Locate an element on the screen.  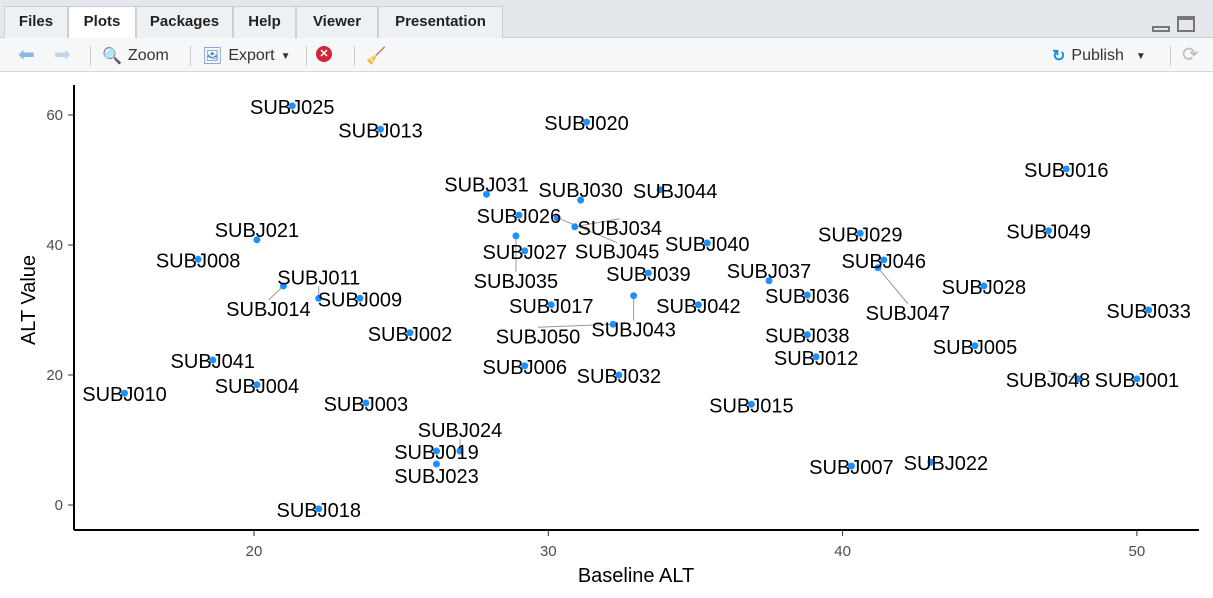
remove-icon: ✕ is located at coordinates (324, 54).